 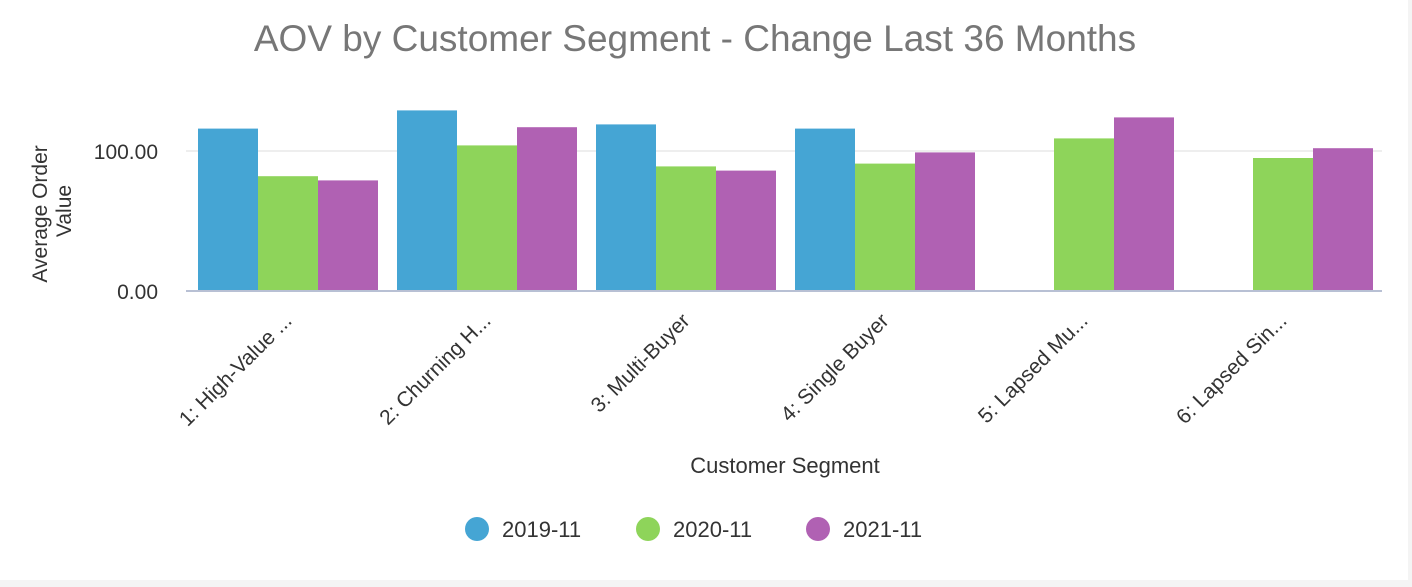 I want to click on x-tick-label: 4: Single Buyer, so click(x=835, y=367).